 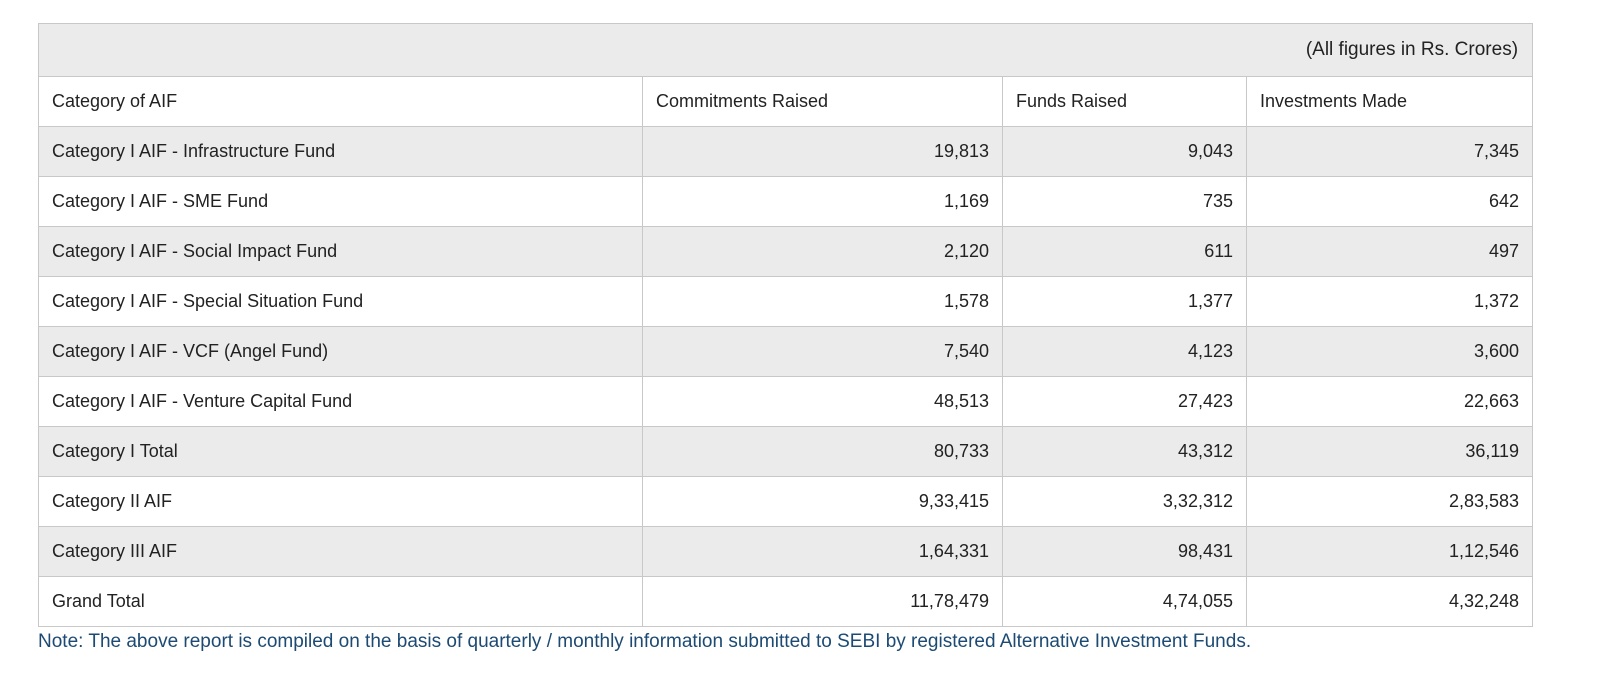 I want to click on units-row: (All figures in Rs. Crores), so click(x=785, y=50).